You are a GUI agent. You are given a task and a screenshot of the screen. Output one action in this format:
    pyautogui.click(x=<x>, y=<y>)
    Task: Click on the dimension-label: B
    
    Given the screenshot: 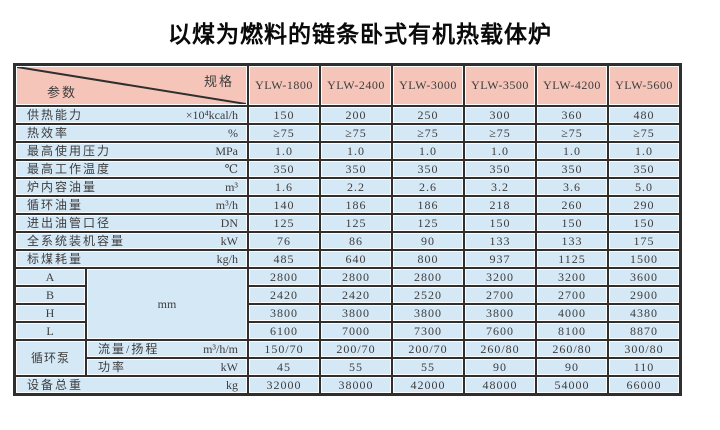 What is the action you would take?
    pyautogui.click(x=50, y=295)
    